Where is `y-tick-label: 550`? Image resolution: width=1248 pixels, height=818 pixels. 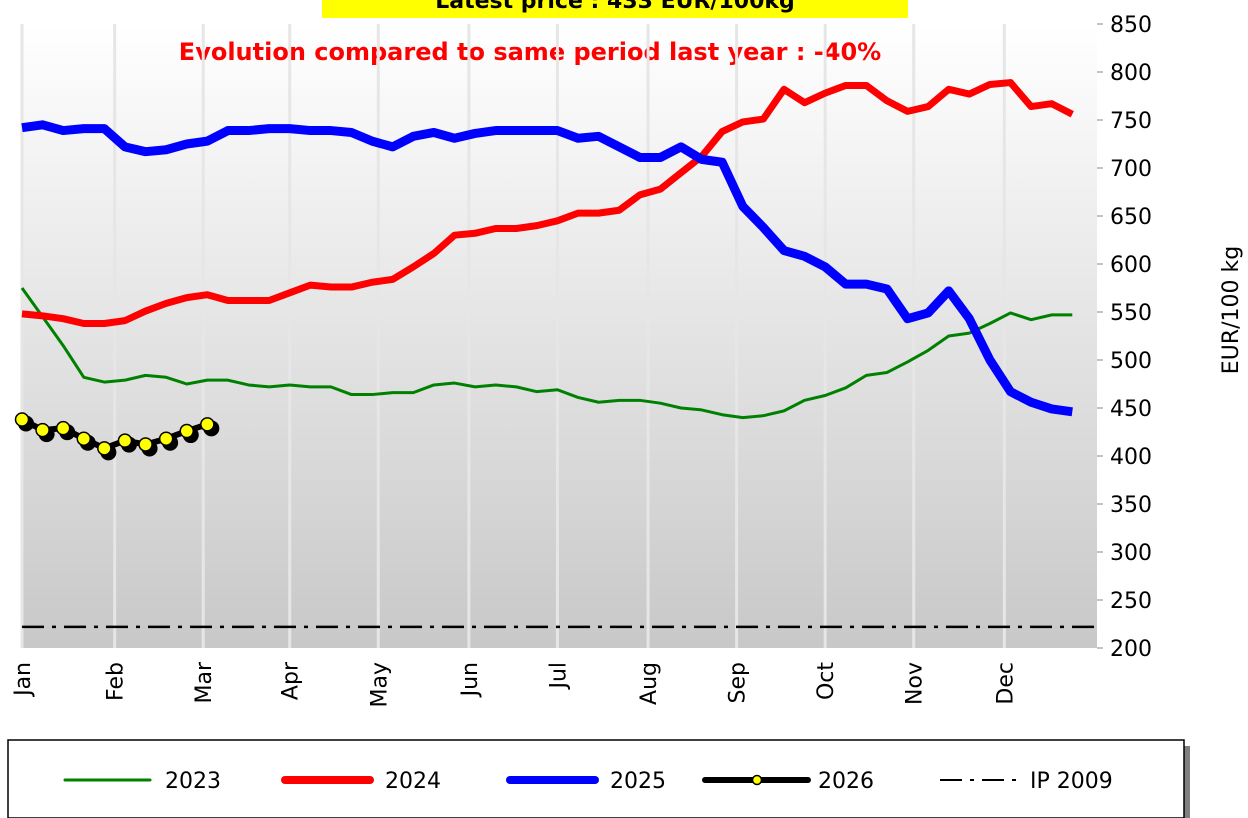 y-tick-label: 550 is located at coordinates (1131, 313).